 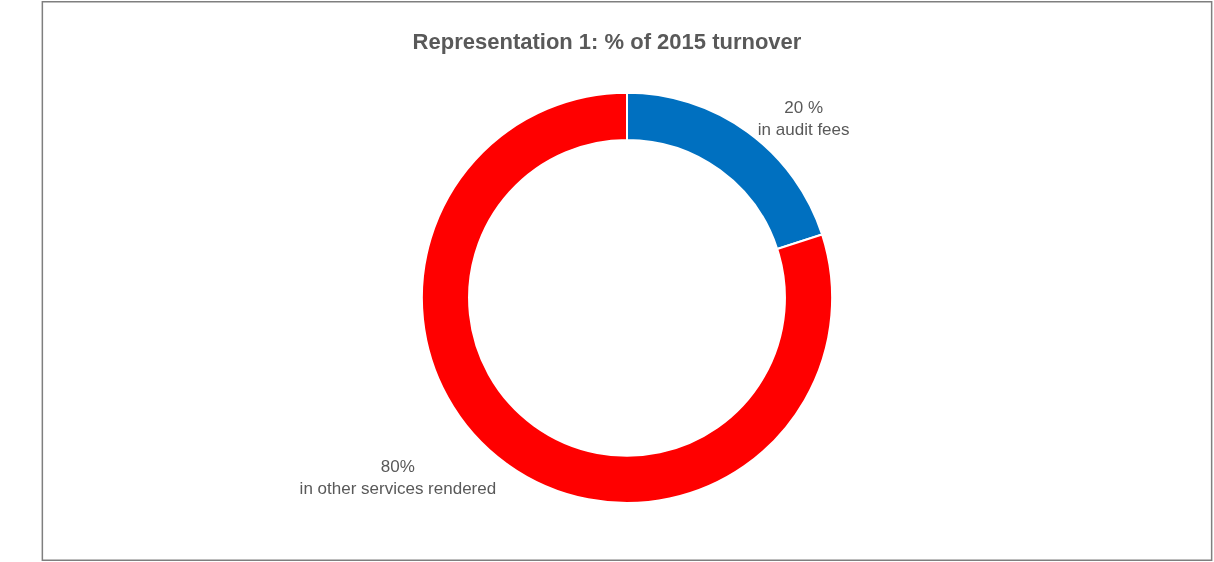 What do you see at coordinates (398, 488) in the screenshot?
I see `slice-label: in other services rendered` at bounding box center [398, 488].